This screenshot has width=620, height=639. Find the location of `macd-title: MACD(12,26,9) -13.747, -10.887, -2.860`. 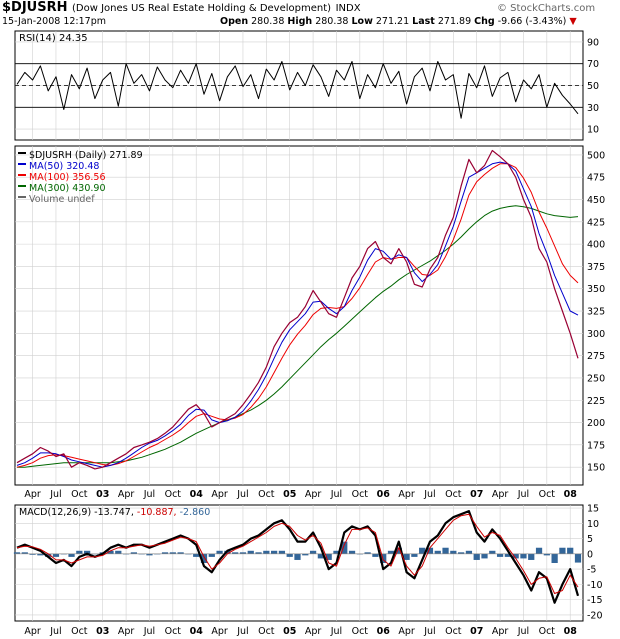

macd-title: MACD(12,26,9) -13.747, -10.887, -2.860 is located at coordinates (114, 512).